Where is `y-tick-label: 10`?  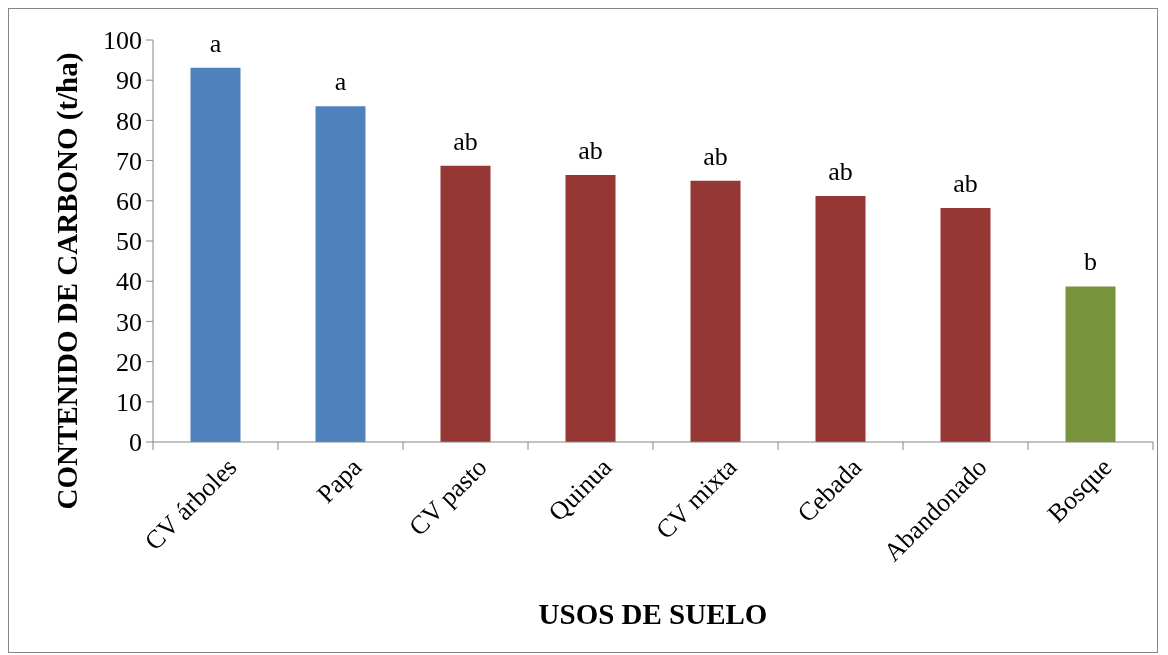
y-tick-label: 10 is located at coordinates (129, 403).